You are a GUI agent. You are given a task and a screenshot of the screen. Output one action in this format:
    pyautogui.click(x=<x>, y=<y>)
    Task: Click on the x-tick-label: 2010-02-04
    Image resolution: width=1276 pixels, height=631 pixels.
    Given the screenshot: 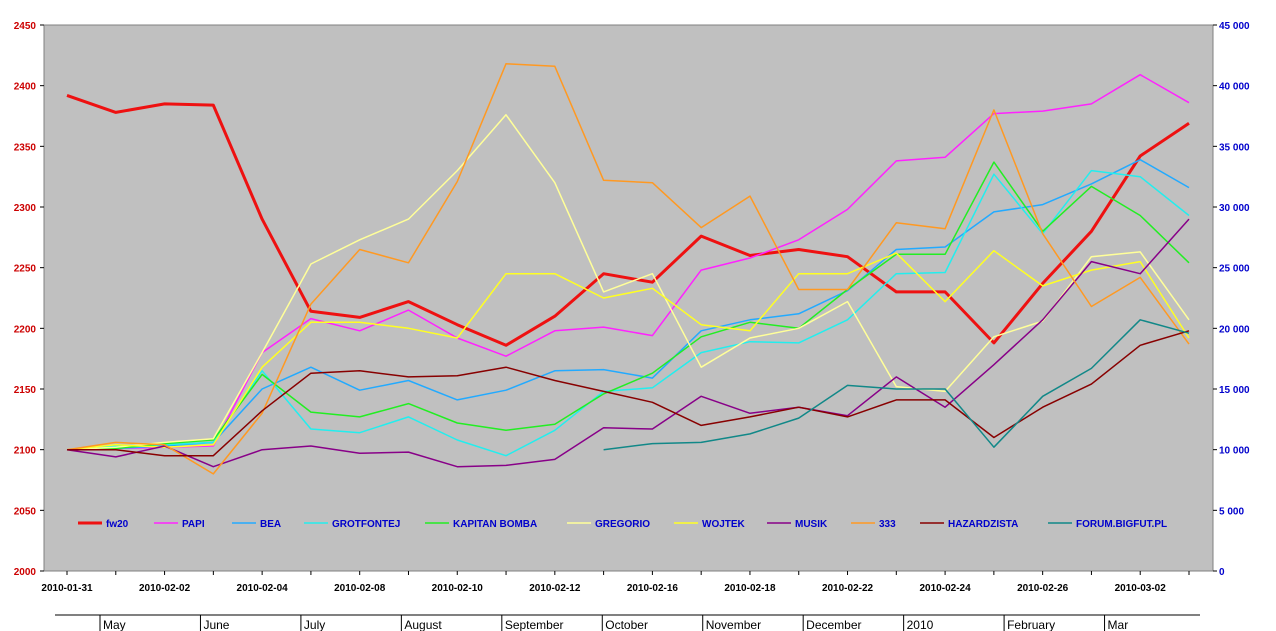 What is the action you would take?
    pyautogui.click(x=263, y=588)
    